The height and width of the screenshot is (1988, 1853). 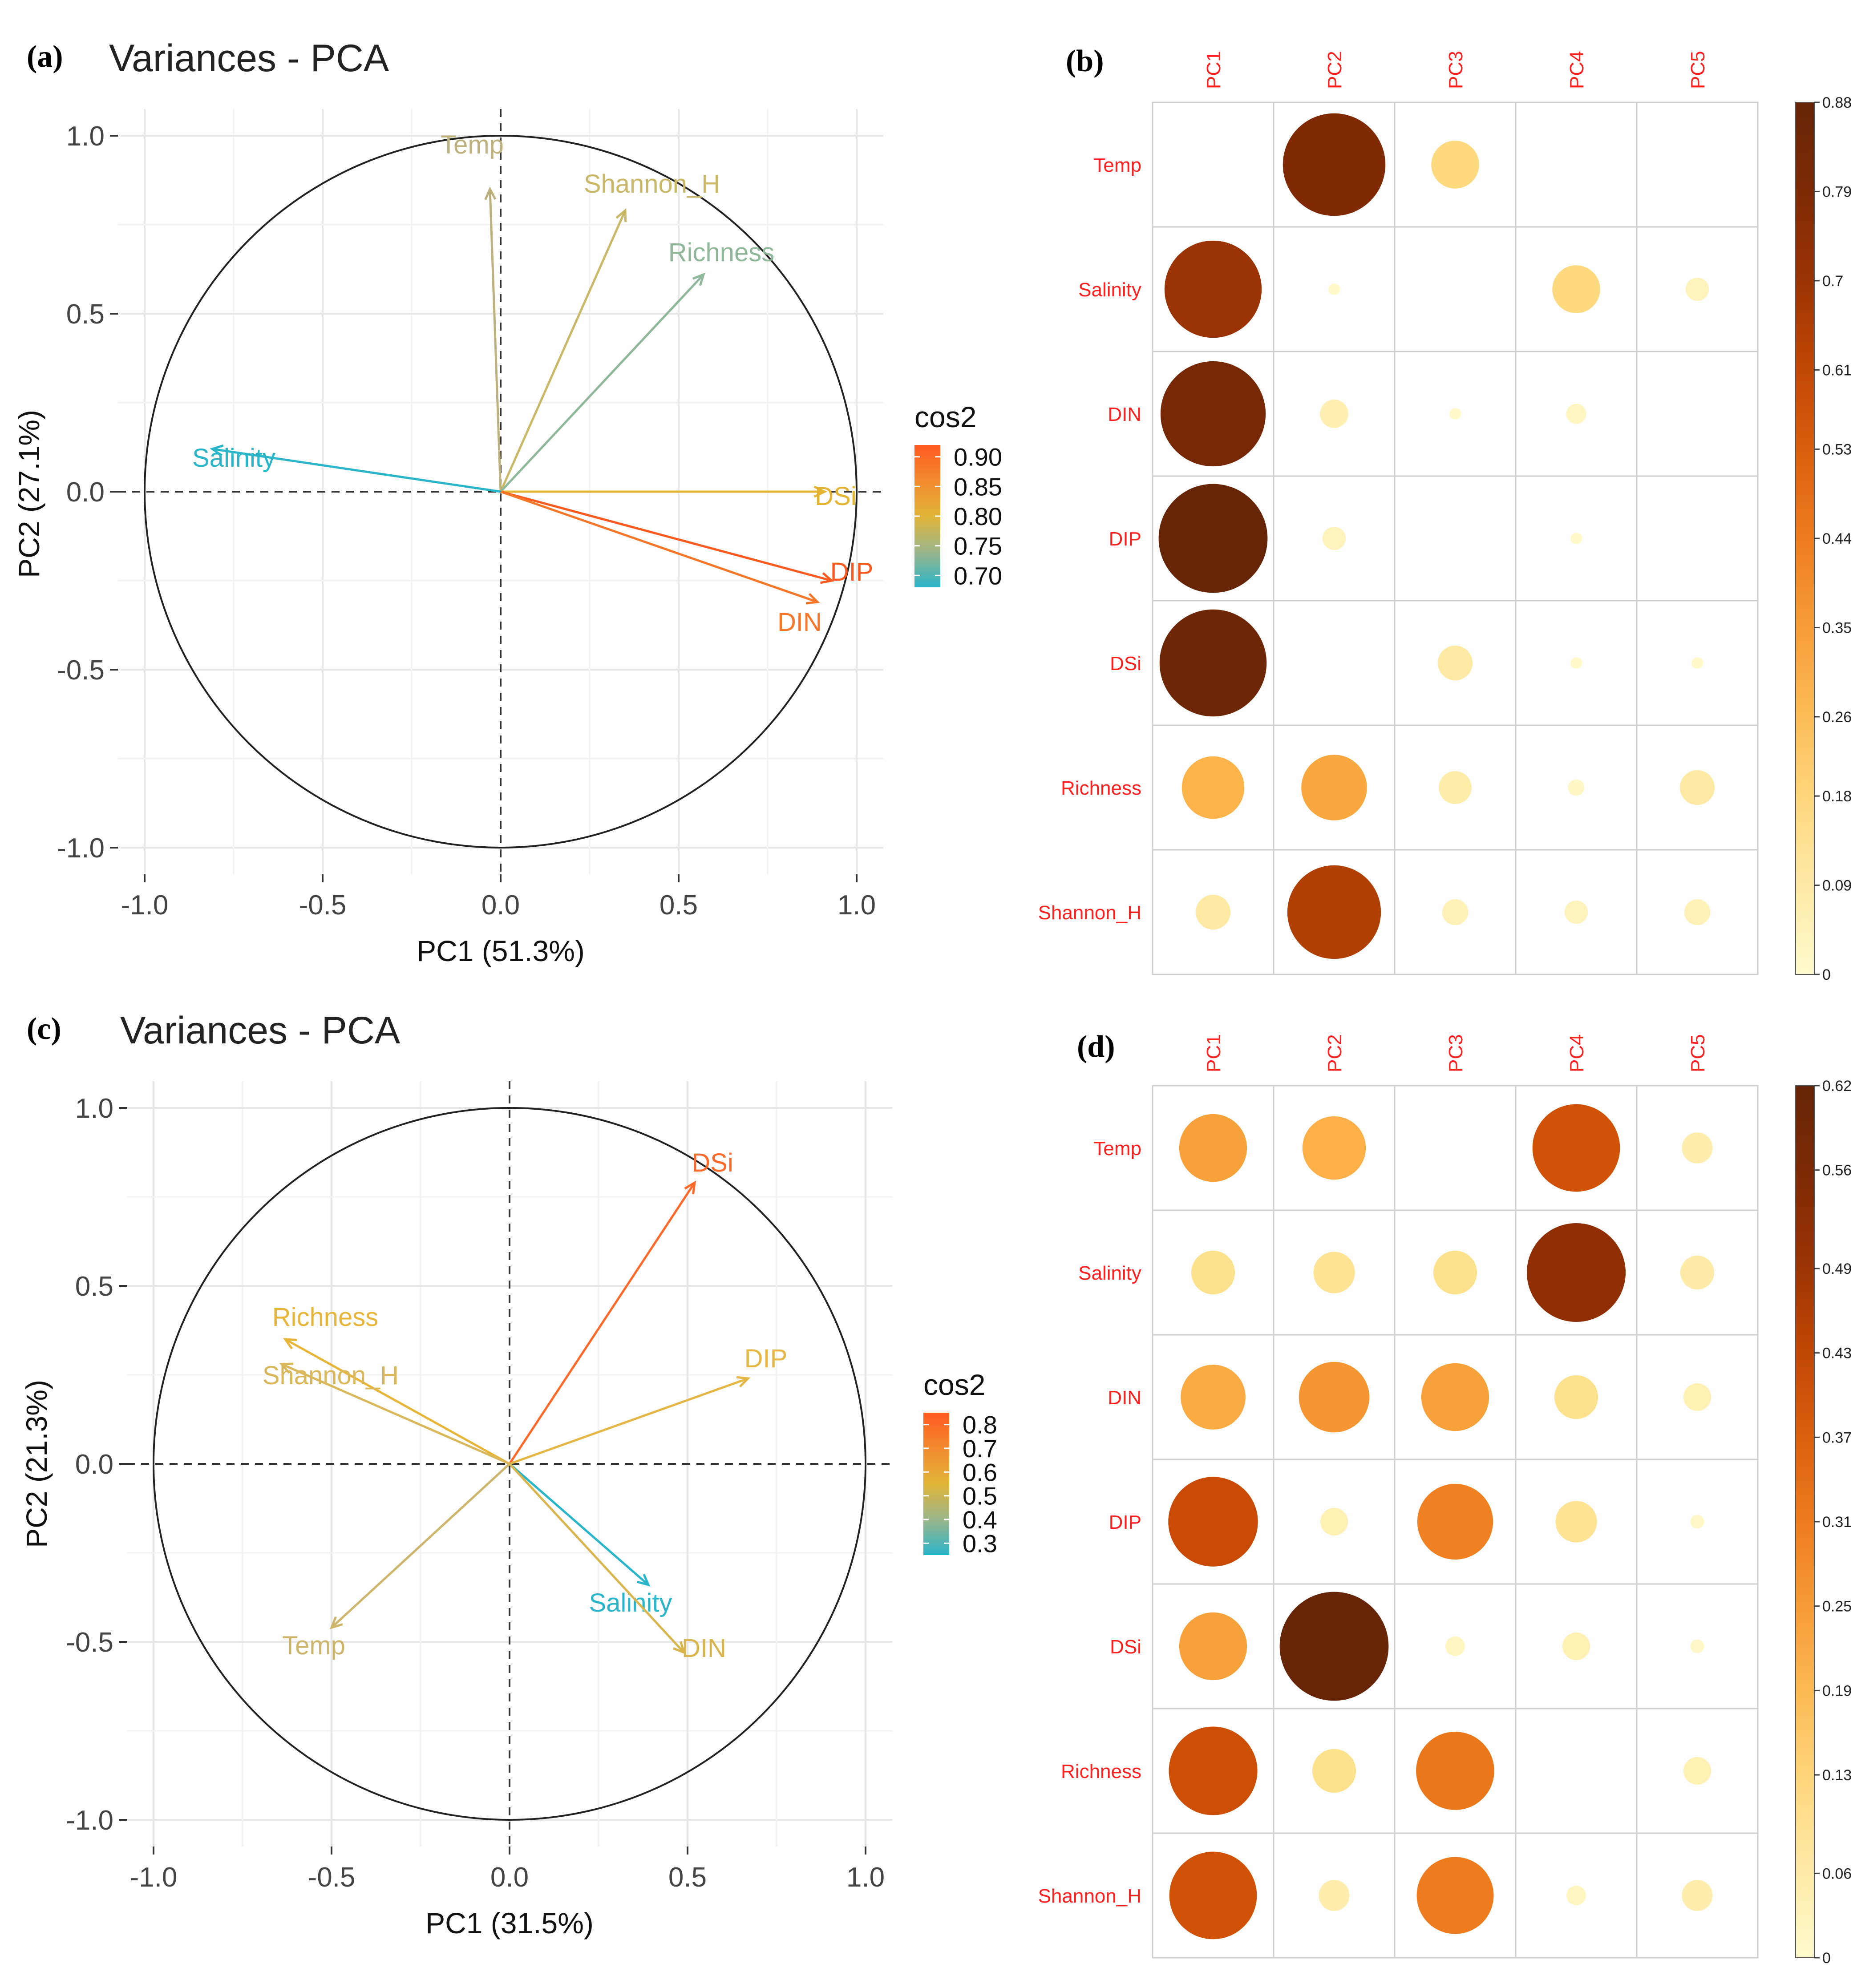 I want to click on panel-a-legend: cos2 0.900.850.800.750.70, so click(x=958, y=495).